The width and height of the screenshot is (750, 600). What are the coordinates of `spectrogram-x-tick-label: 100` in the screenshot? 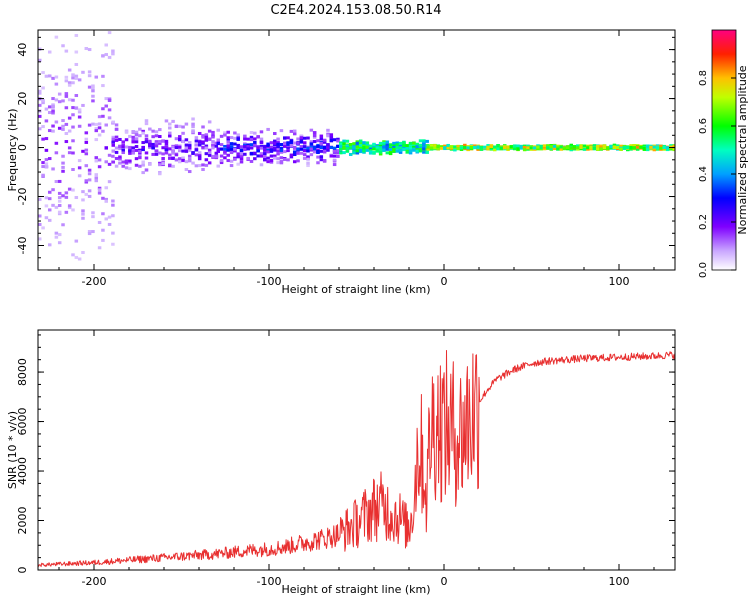 It's located at (619, 281).